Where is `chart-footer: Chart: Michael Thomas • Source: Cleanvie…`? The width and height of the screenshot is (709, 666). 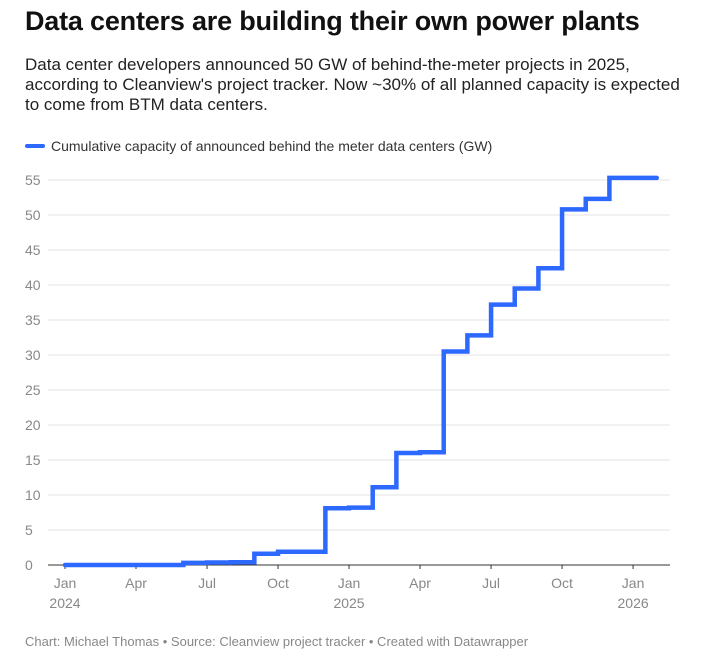 chart-footer: Chart: Michael Thomas • Source: Cleanvie… is located at coordinates (277, 641).